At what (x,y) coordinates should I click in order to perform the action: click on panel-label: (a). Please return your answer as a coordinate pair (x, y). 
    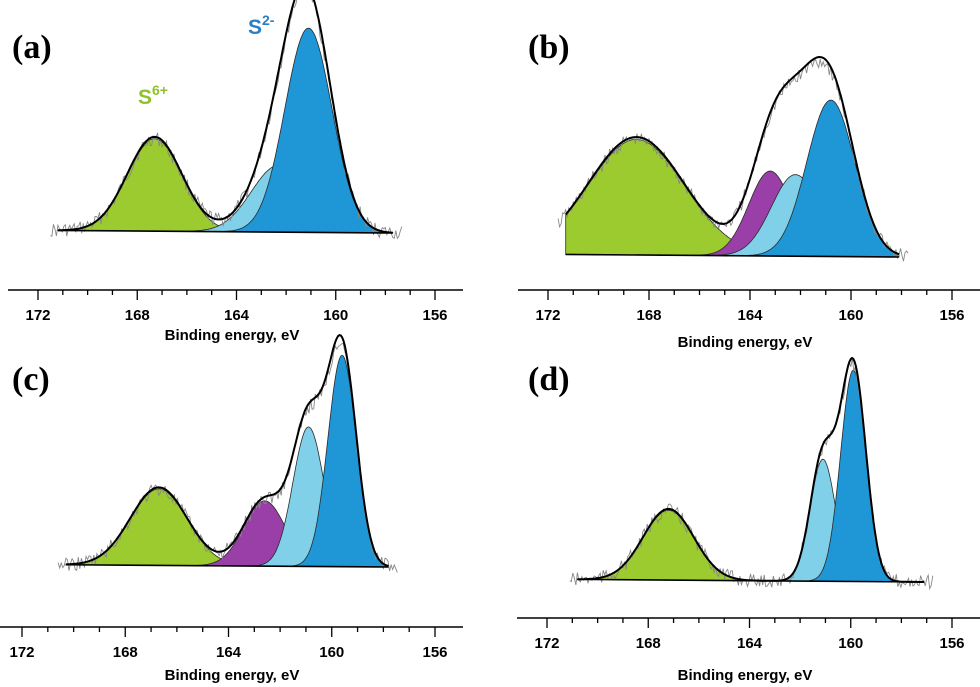
    Looking at the image, I should click on (32, 47).